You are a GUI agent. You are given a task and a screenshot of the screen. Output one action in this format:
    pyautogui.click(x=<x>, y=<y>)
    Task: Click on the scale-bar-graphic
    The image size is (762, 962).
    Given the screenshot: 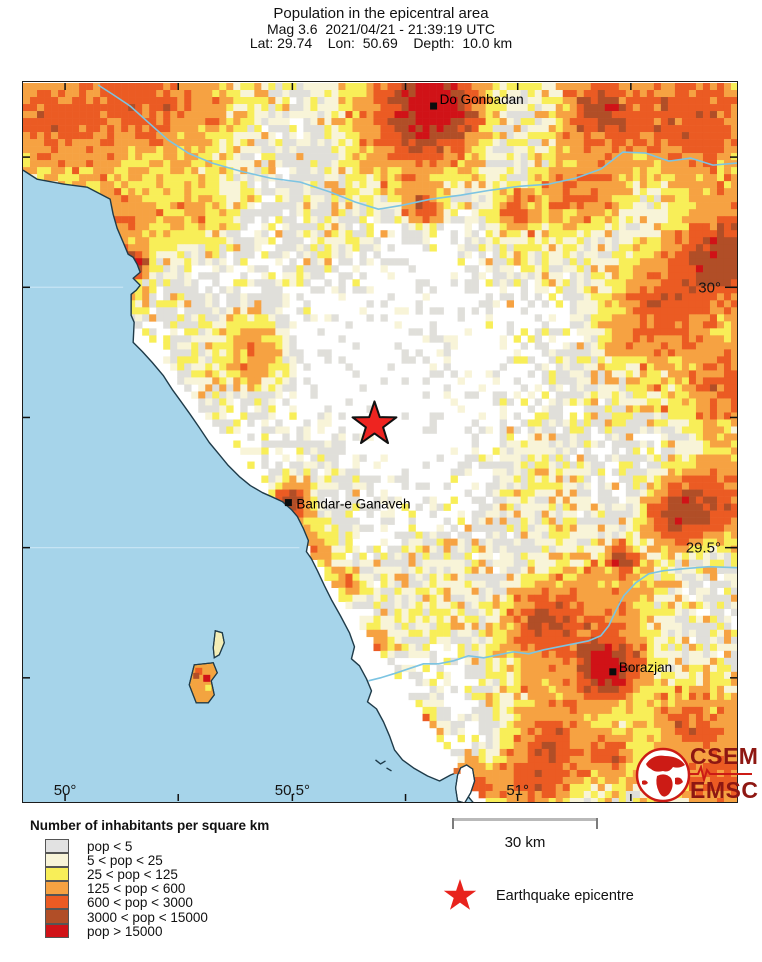 What is the action you would take?
    pyautogui.click(x=525, y=823)
    